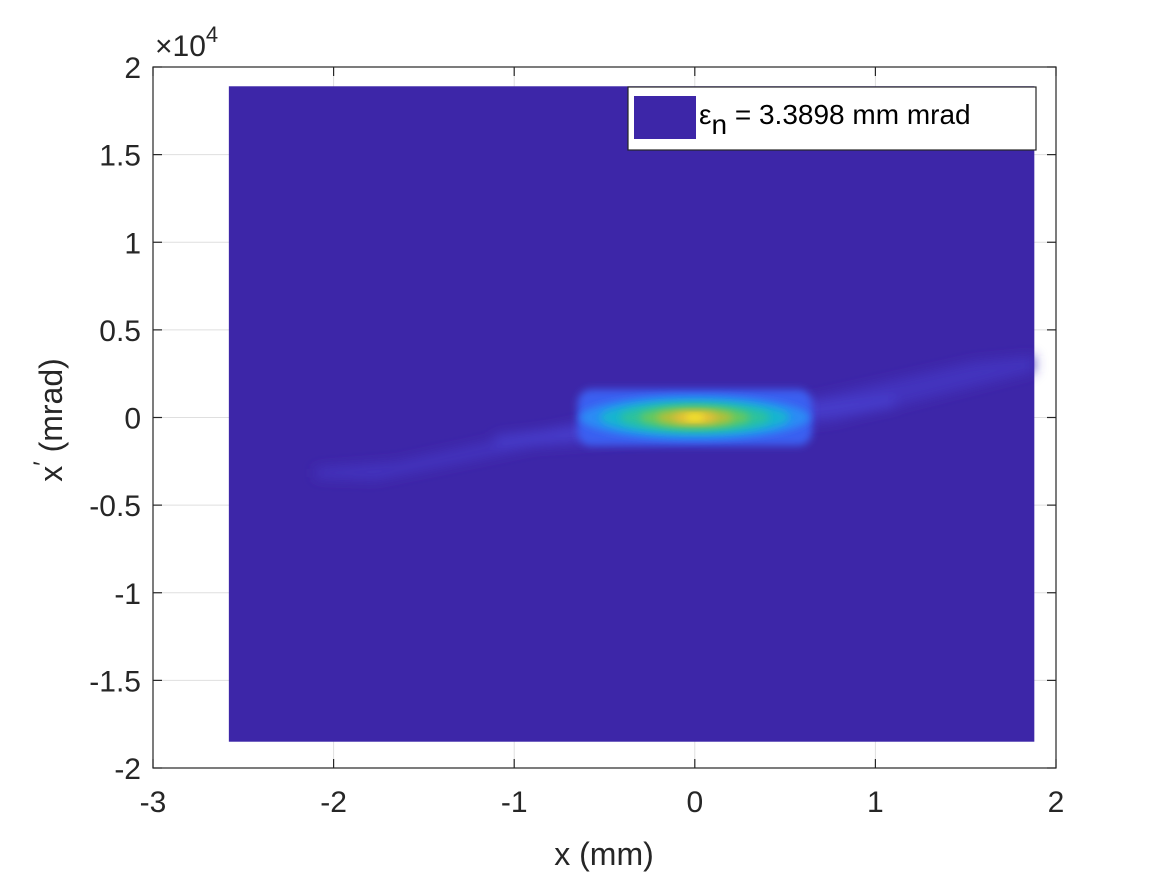 Image resolution: width=1167 pixels, height=880 pixels. I want to click on y-tick-label: 1.5, so click(120, 156).